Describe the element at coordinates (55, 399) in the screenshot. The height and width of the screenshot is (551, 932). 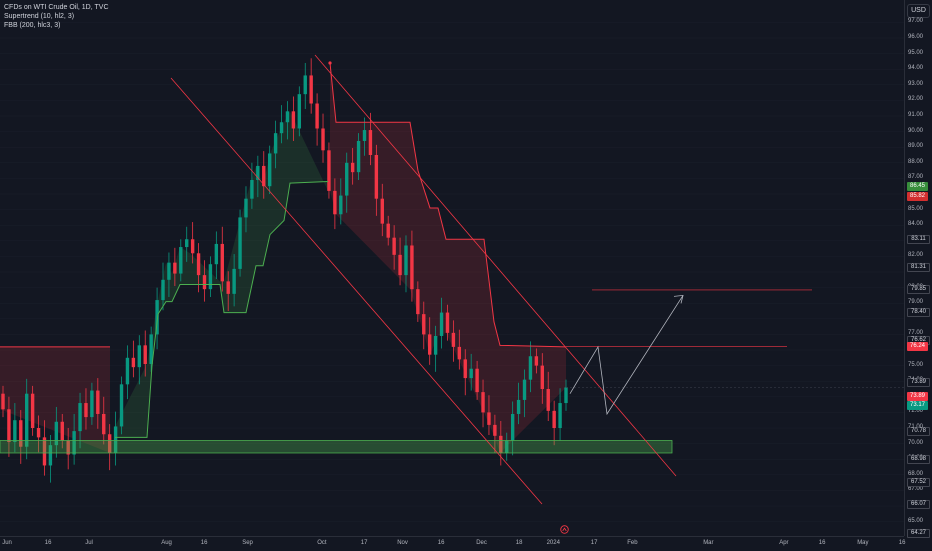
I see `supertrend-down-fill` at that location.